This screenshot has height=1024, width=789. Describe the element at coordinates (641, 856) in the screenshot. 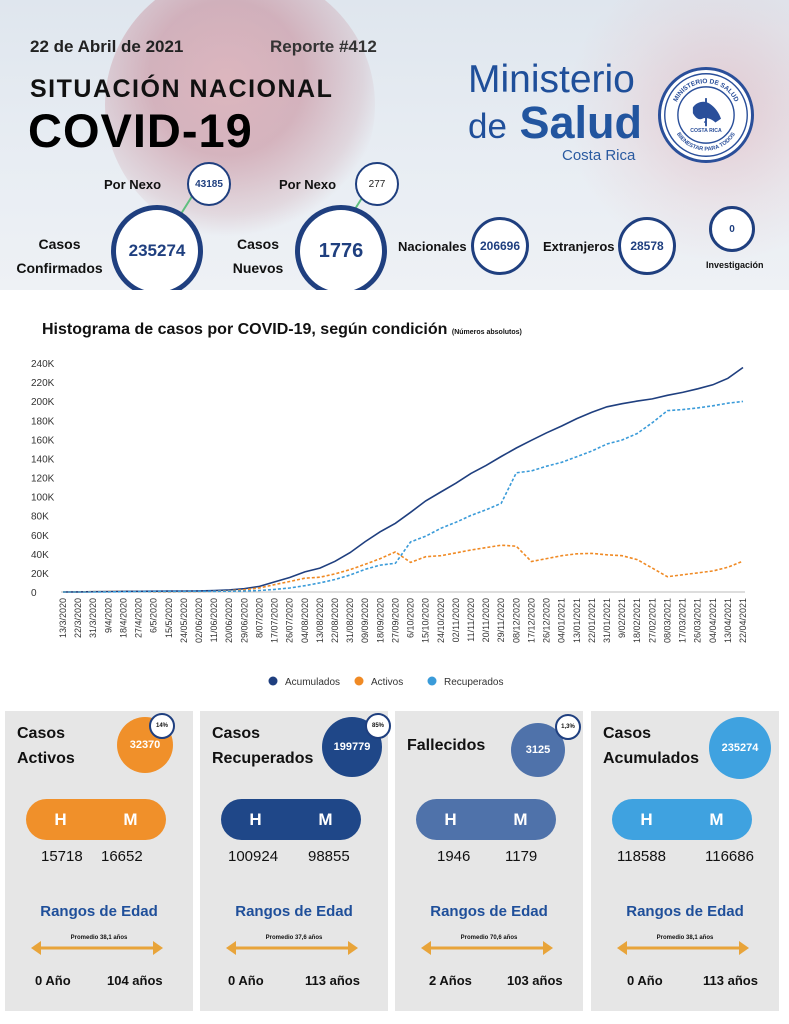

I see `card-h-value: 118588` at that location.